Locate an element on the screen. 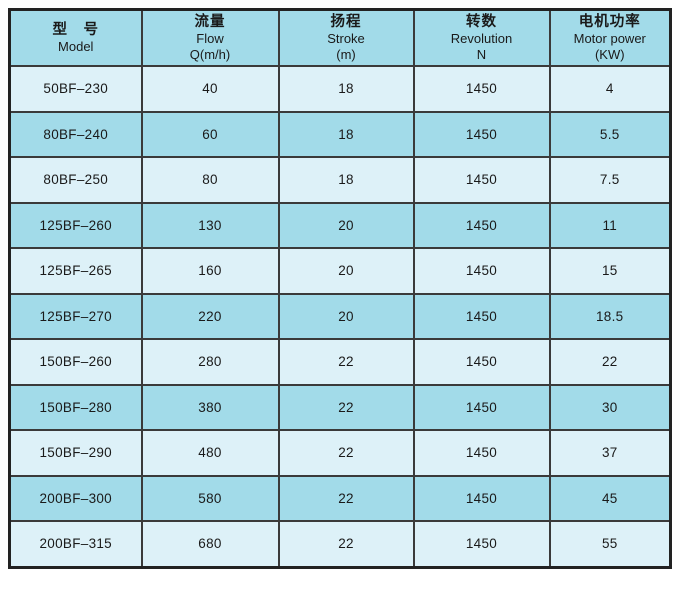 The height and width of the screenshot is (598, 677). cell-model: 80BF–240 is located at coordinates (75, 134).